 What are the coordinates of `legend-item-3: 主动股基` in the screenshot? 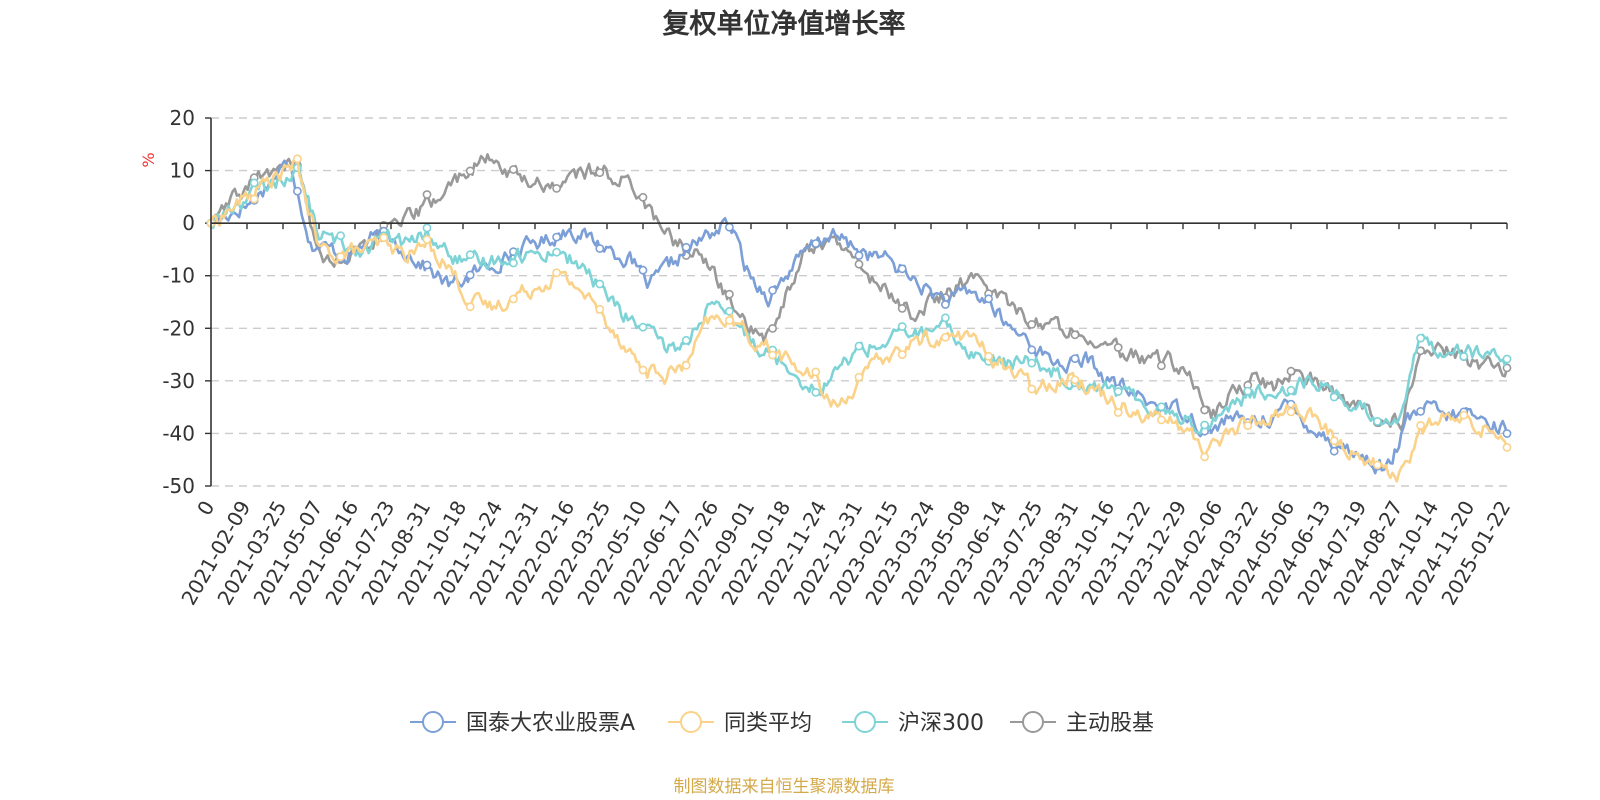 It's located at (1082, 723).